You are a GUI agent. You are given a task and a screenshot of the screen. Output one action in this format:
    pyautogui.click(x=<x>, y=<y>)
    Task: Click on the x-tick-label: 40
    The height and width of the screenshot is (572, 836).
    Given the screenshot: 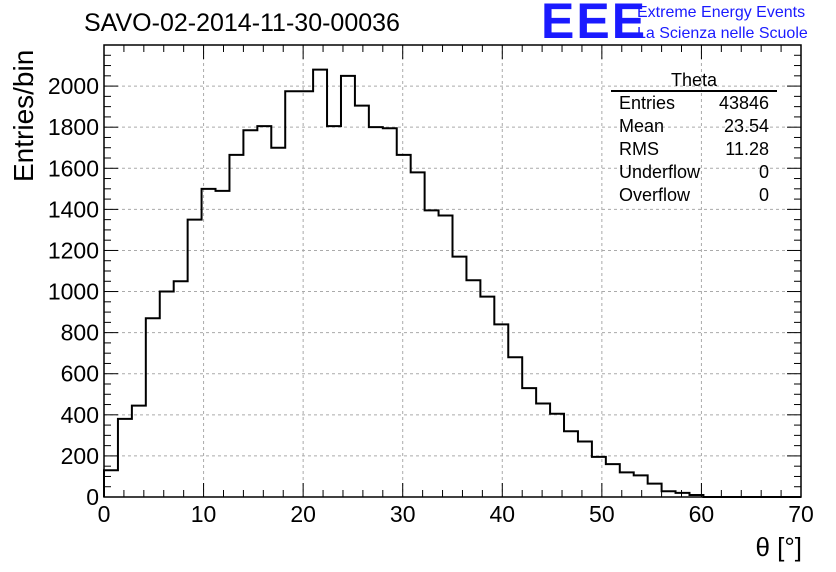 What is the action you would take?
    pyautogui.click(x=502, y=514)
    